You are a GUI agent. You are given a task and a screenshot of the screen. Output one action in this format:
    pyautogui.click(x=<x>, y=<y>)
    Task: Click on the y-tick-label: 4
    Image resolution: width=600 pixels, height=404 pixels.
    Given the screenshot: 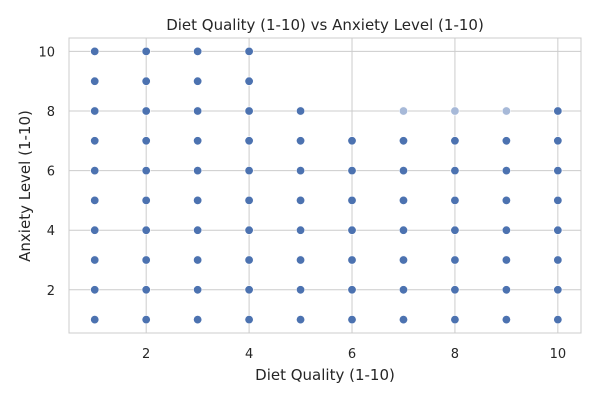 What is the action you would take?
    pyautogui.click(x=51, y=231)
    